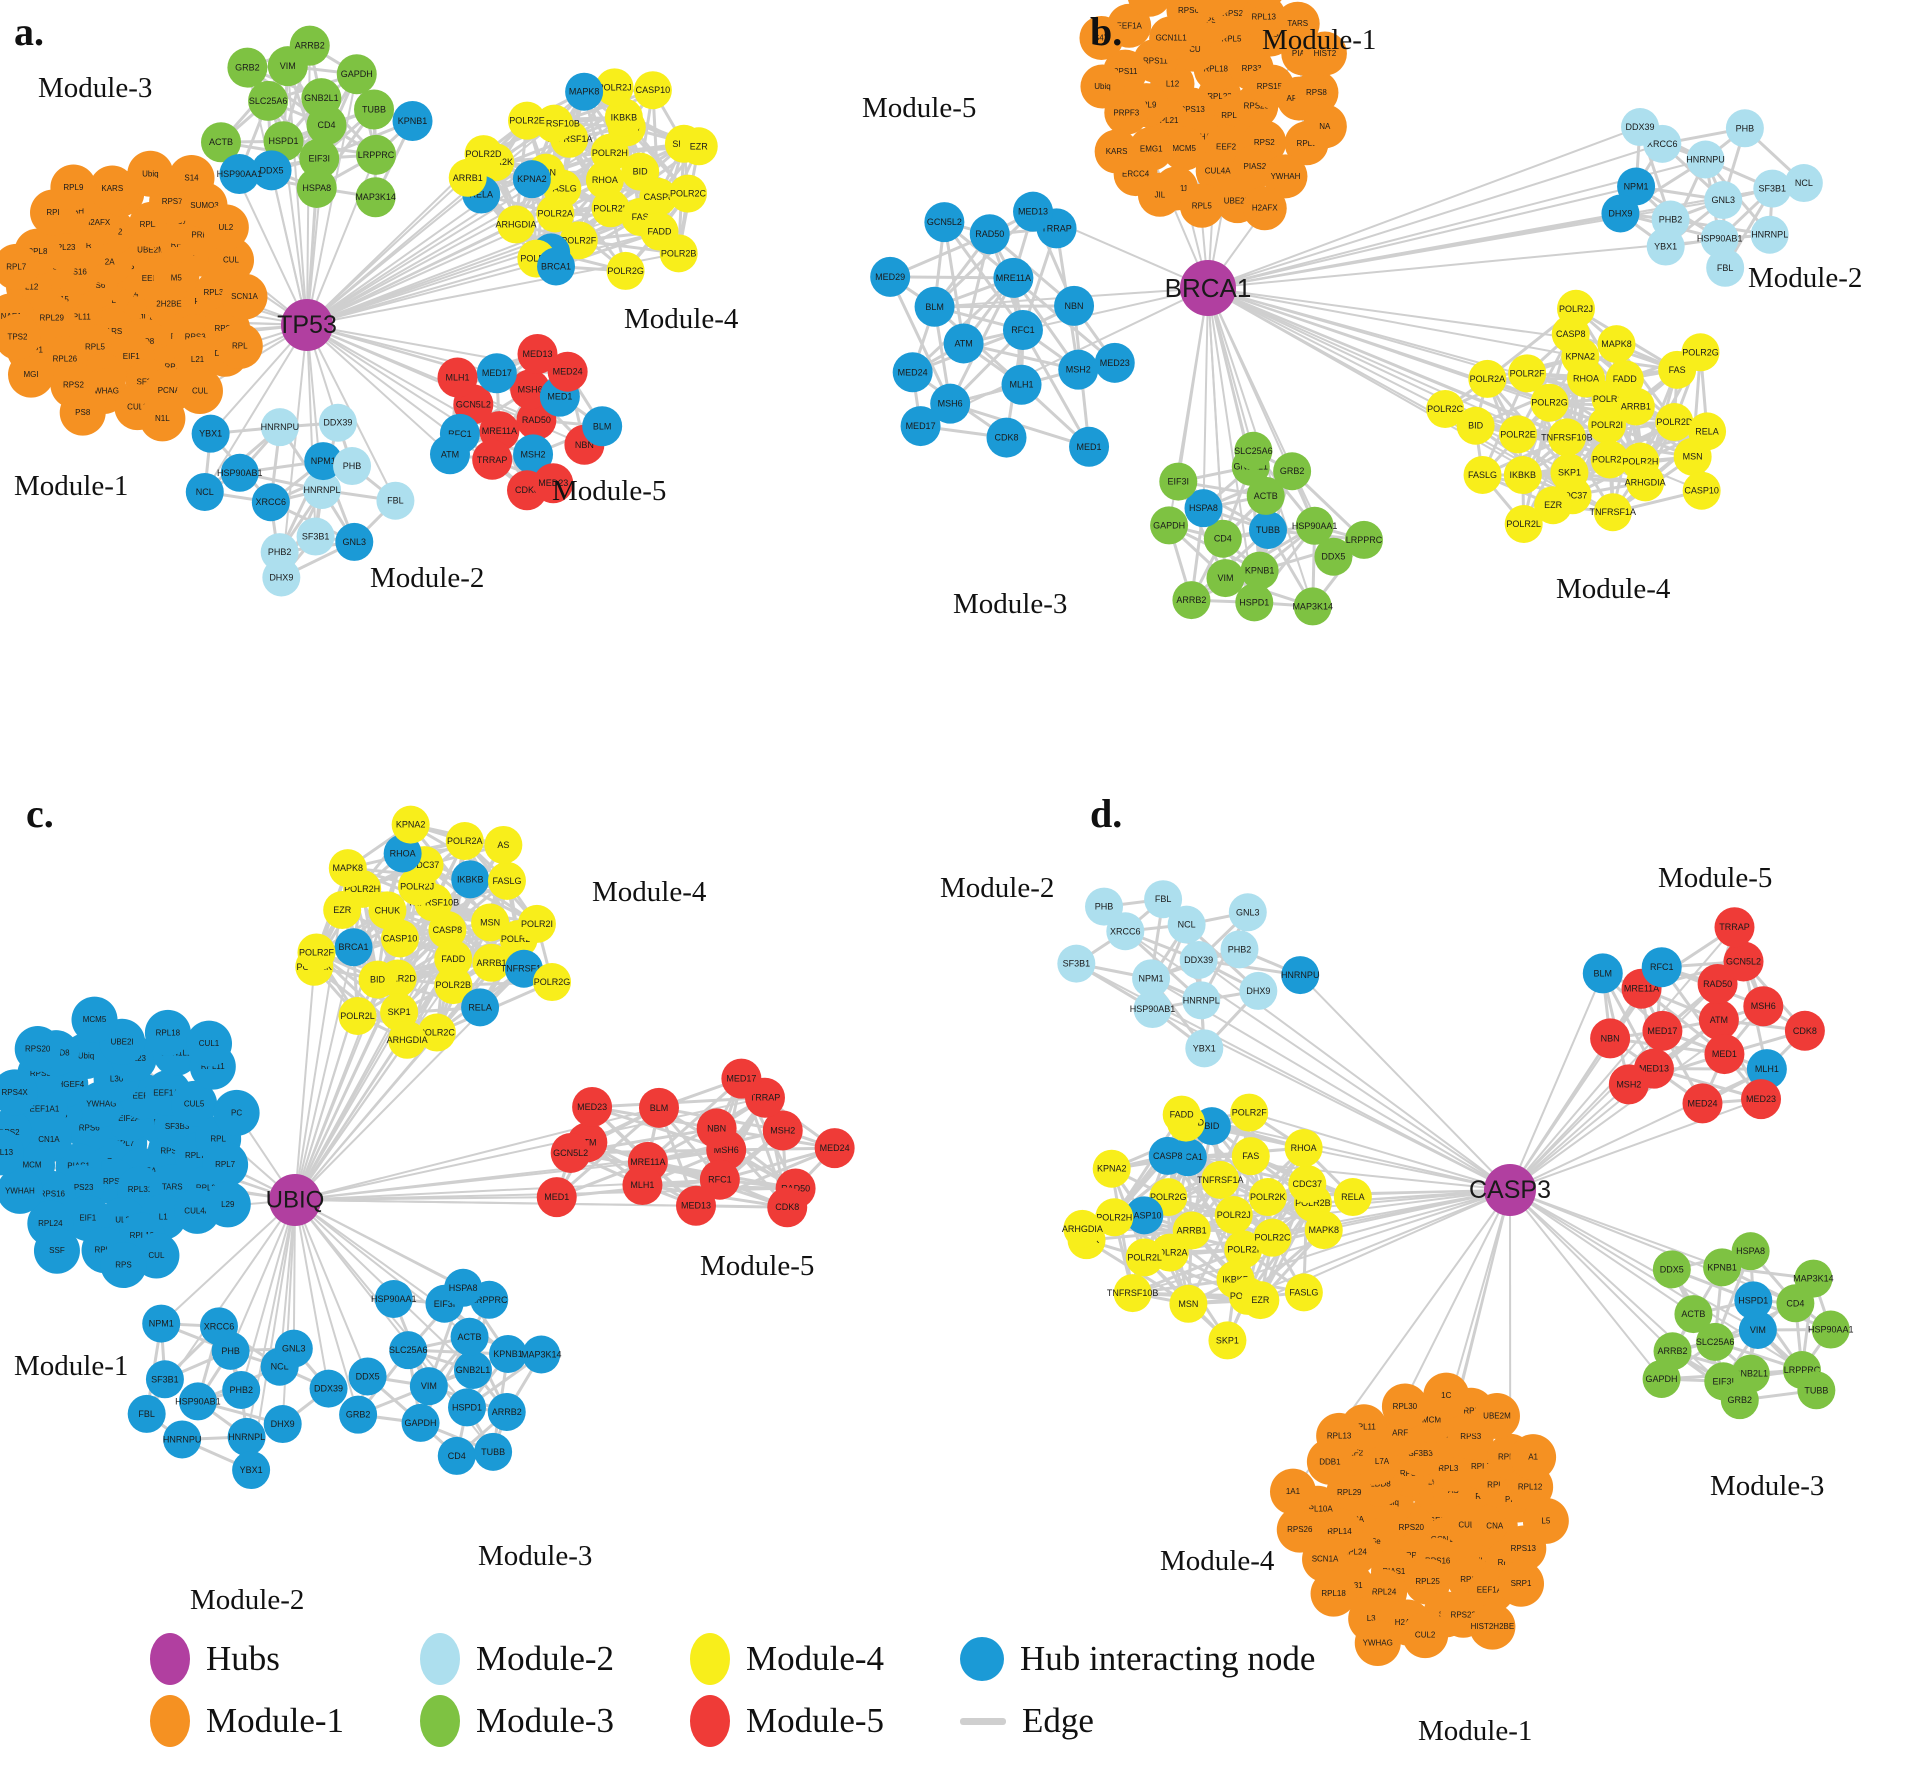 The height and width of the screenshot is (1775, 1923). Describe the element at coordinates (1178, 481) in the screenshot. I see `network-node: EIF3I` at that location.